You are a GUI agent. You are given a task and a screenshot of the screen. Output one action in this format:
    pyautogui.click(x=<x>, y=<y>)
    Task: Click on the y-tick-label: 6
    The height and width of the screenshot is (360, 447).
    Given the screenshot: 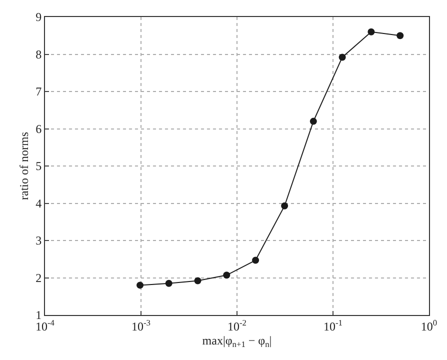 What is the action you would take?
    pyautogui.click(x=39, y=129)
    